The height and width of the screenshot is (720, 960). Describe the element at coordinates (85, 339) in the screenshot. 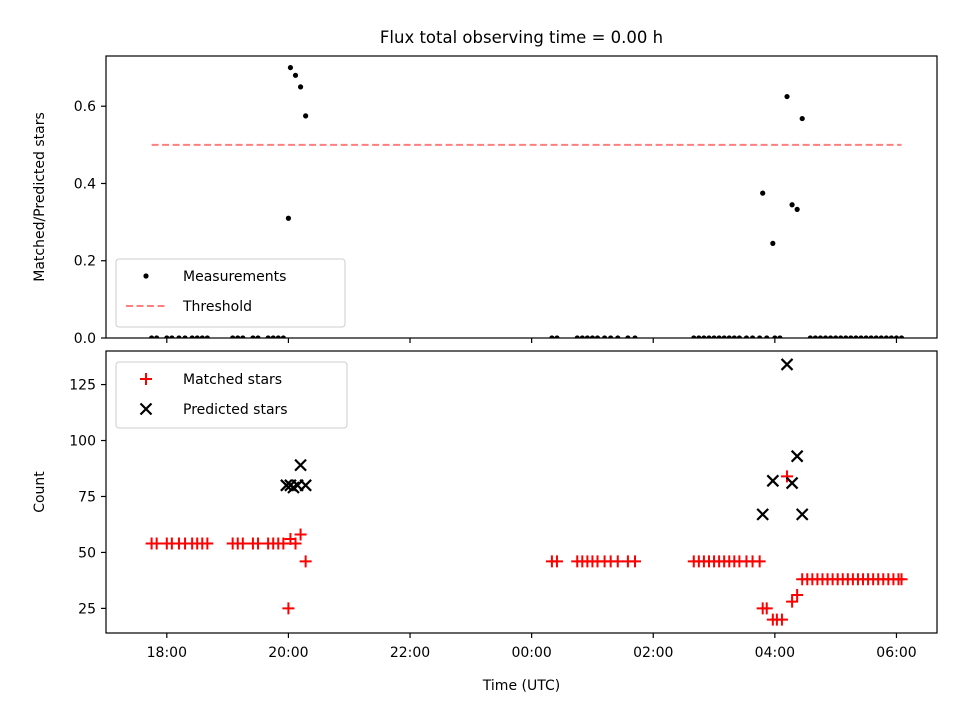

I see `y-tick-label: 0.0` at that location.